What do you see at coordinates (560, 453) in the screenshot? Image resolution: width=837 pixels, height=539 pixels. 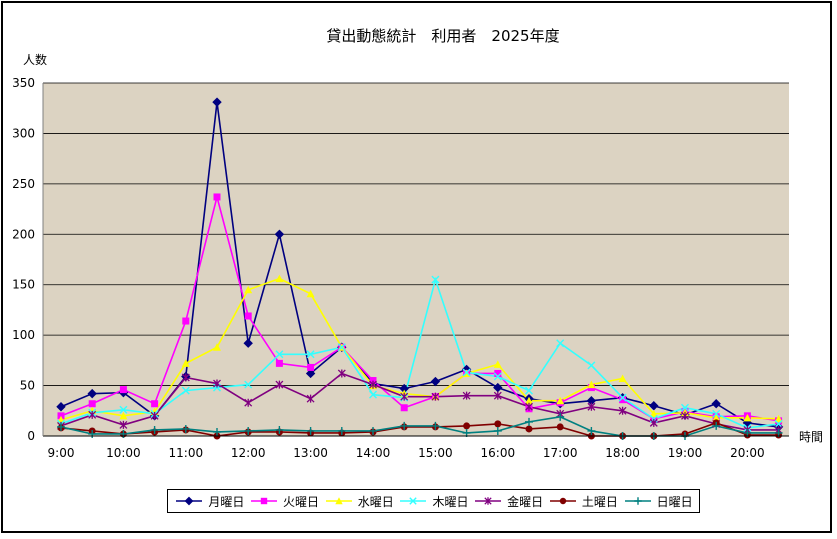 I see `x-tick-label: 17:00` at bounding box center [560, 453].